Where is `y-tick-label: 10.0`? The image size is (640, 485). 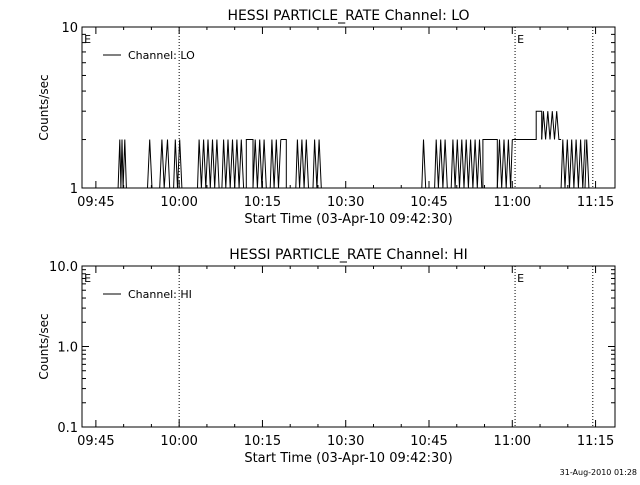
y-tick-label: 10.0 is located at coordinates (63, 267).